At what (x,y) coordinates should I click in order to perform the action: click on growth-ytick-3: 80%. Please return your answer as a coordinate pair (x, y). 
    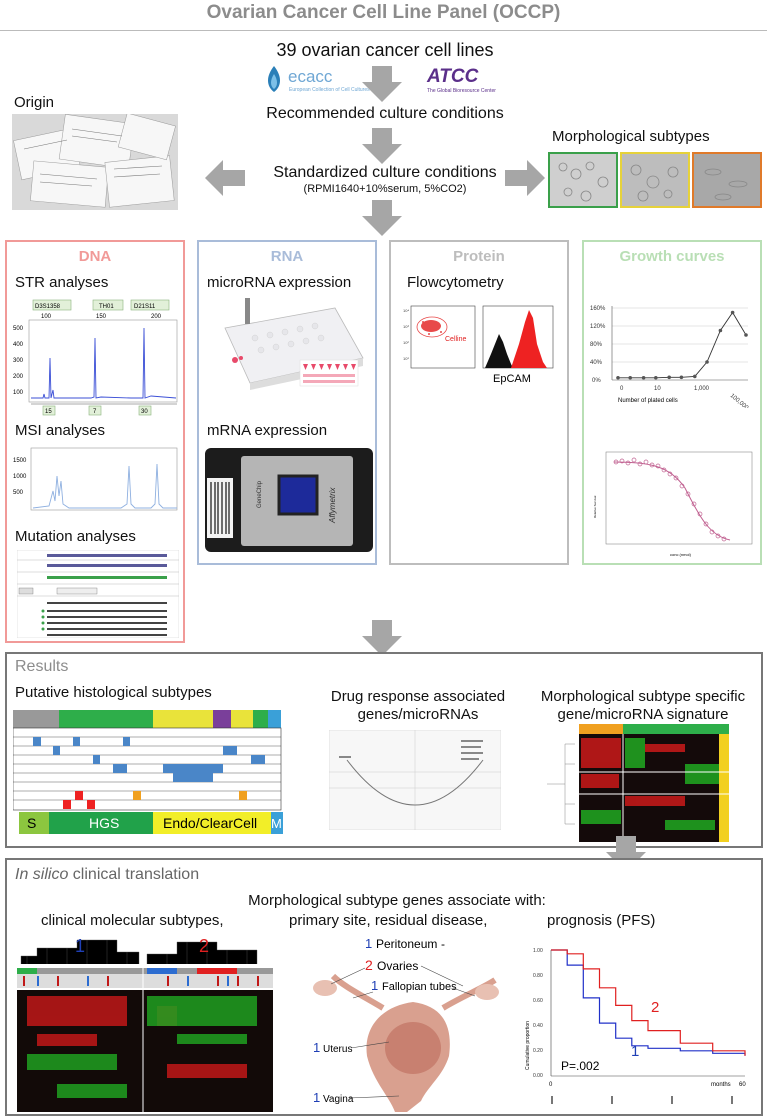
    Looking at the image, I should click on (596, 345).